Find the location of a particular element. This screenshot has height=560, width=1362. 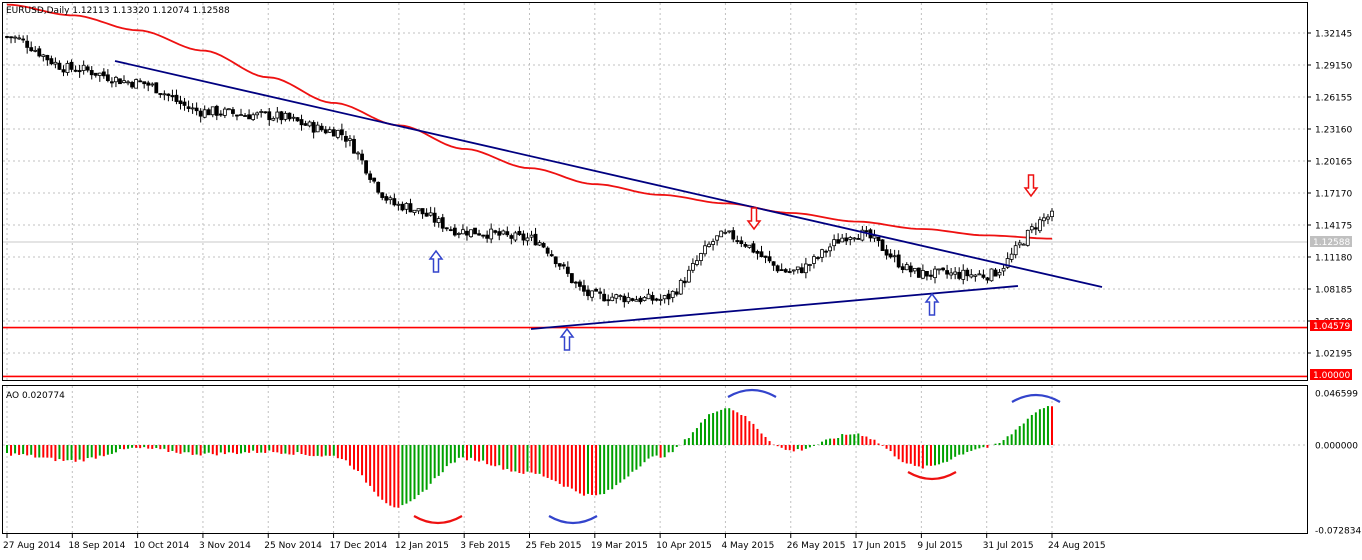

time-tick-label: 17 Jun 2015 is located at coordinates (879, 546).